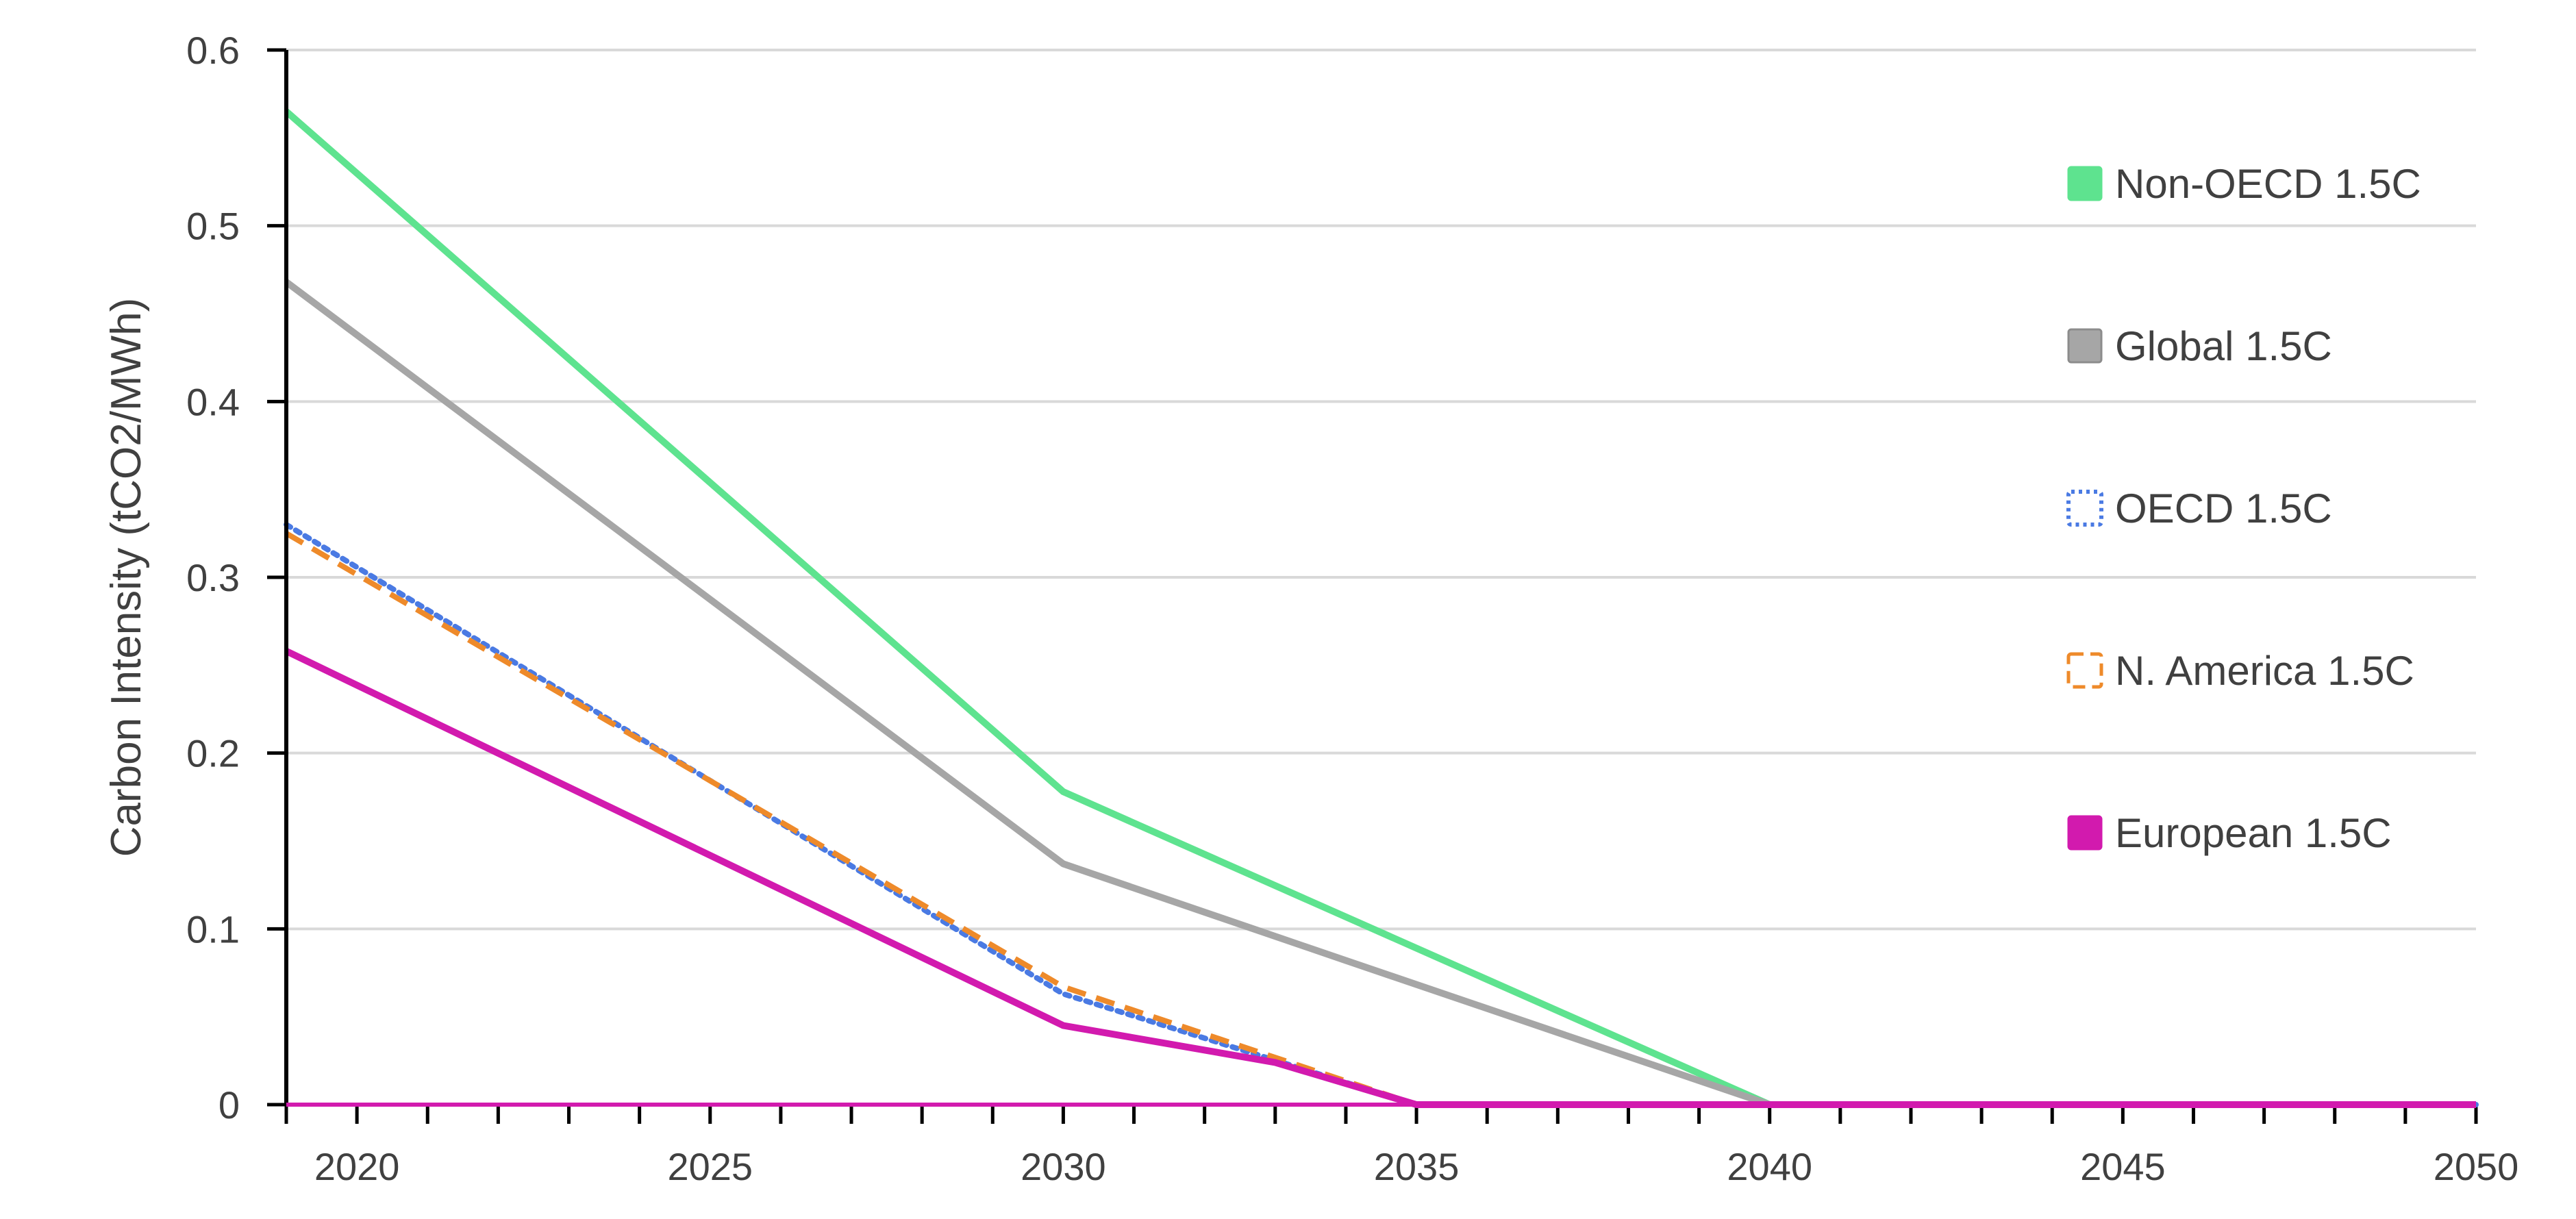 This screenshot has width=2576, height=1219. Describe the element at coordinates (2223, 508) in the screenshot. I see `legend-label: OECD 1.5C` at that location.